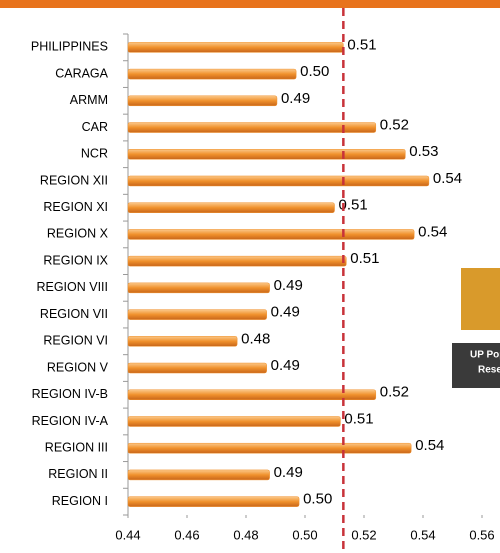  What do you see at coordinates (69, 47) in the screenshot?
I see `category-label: PHILIPPINES` at bounding box center [69, 47].